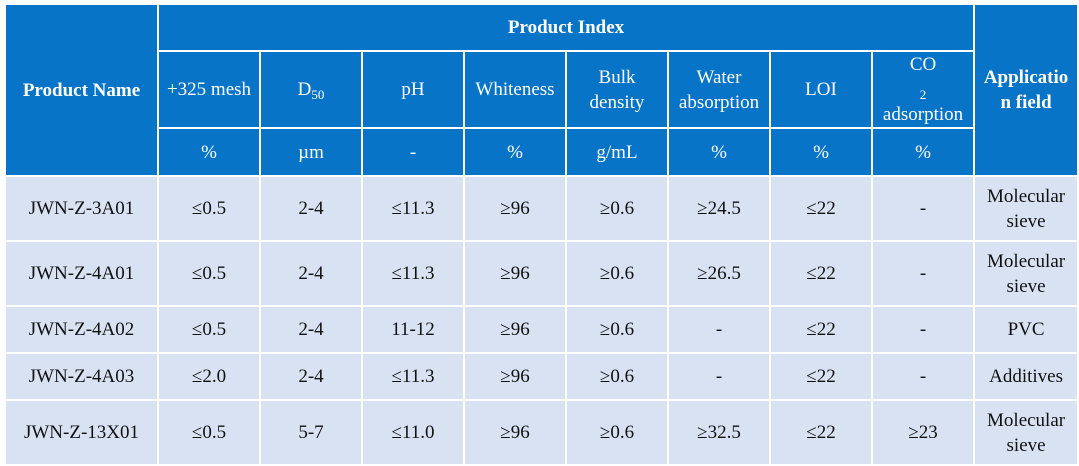 Image resolution: width=1079 pixels, height=466 pixels. I want to click on application-field-cell: Additives, so click(1026, 376).